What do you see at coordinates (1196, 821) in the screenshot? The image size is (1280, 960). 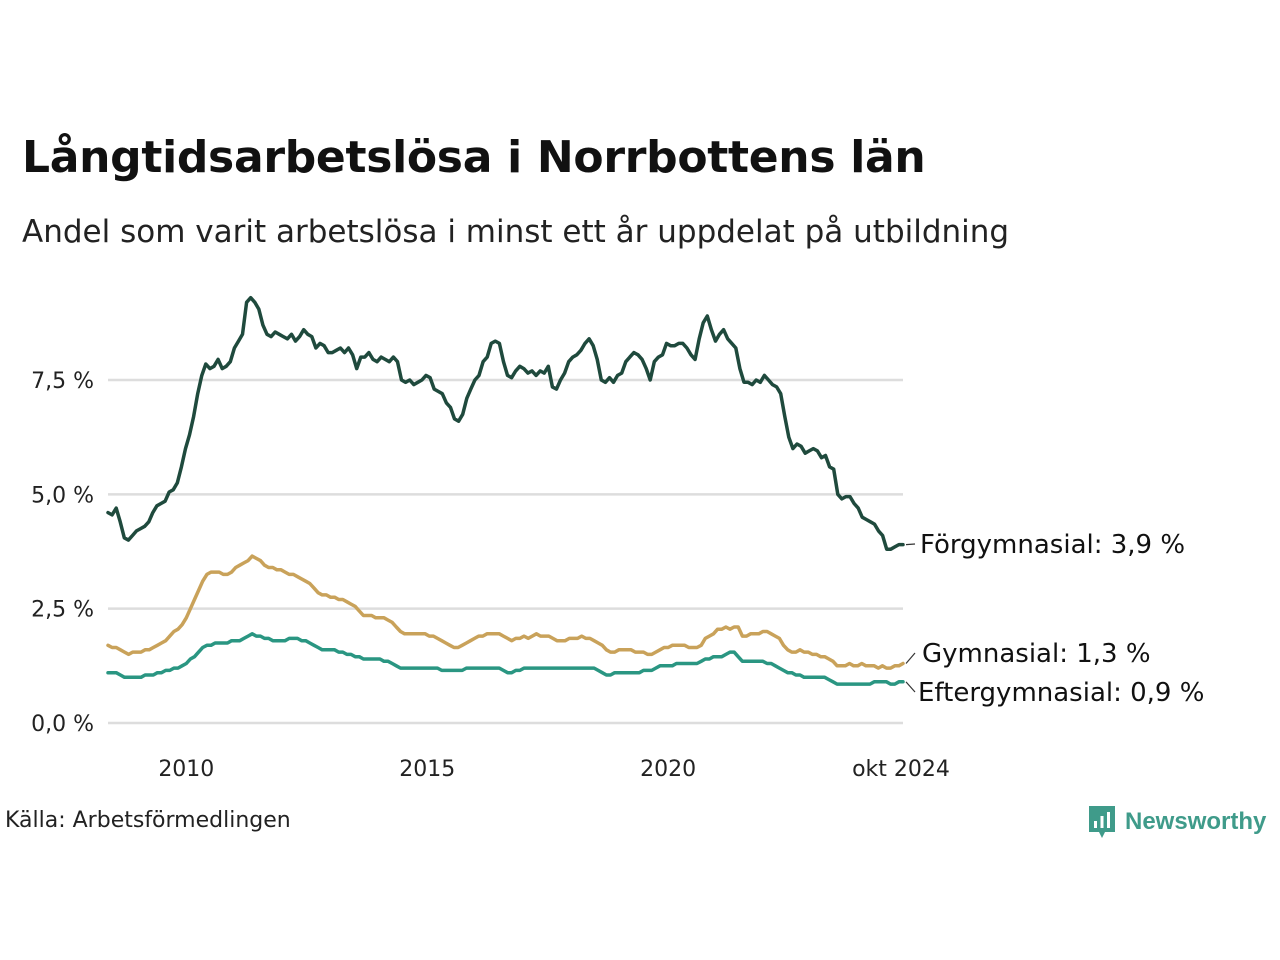 I see `brand-name: Newsworthy` at bounding box center [1196, 821].